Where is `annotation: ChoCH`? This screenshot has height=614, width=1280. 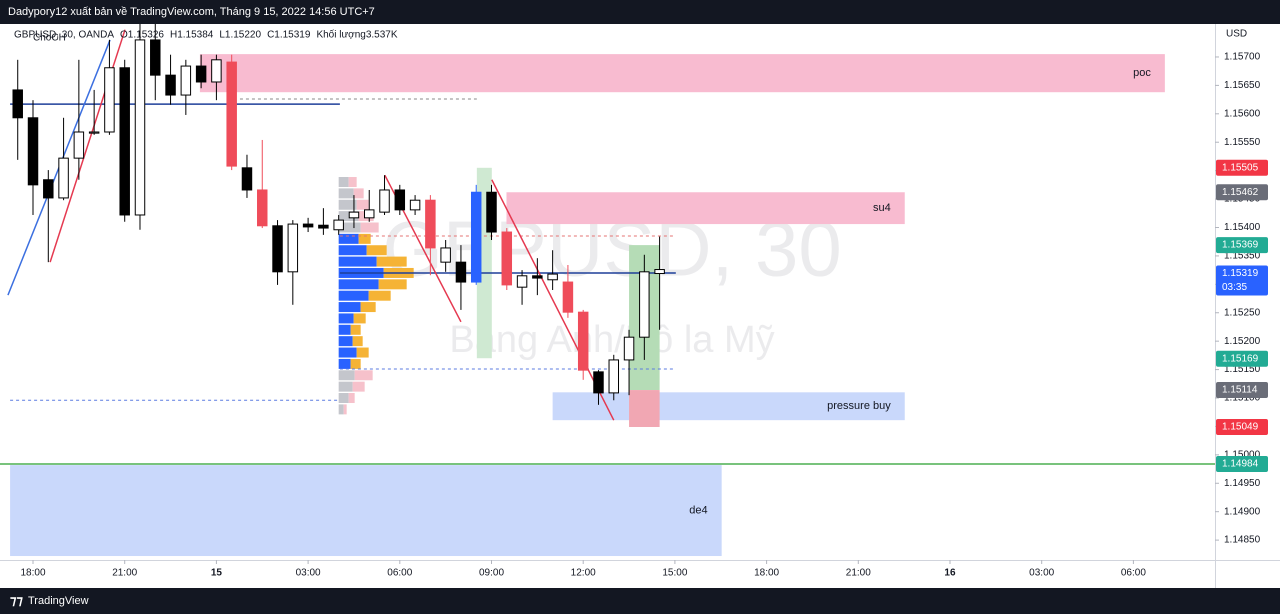 annotation: ChoCH is located at coordinates (49, 38).